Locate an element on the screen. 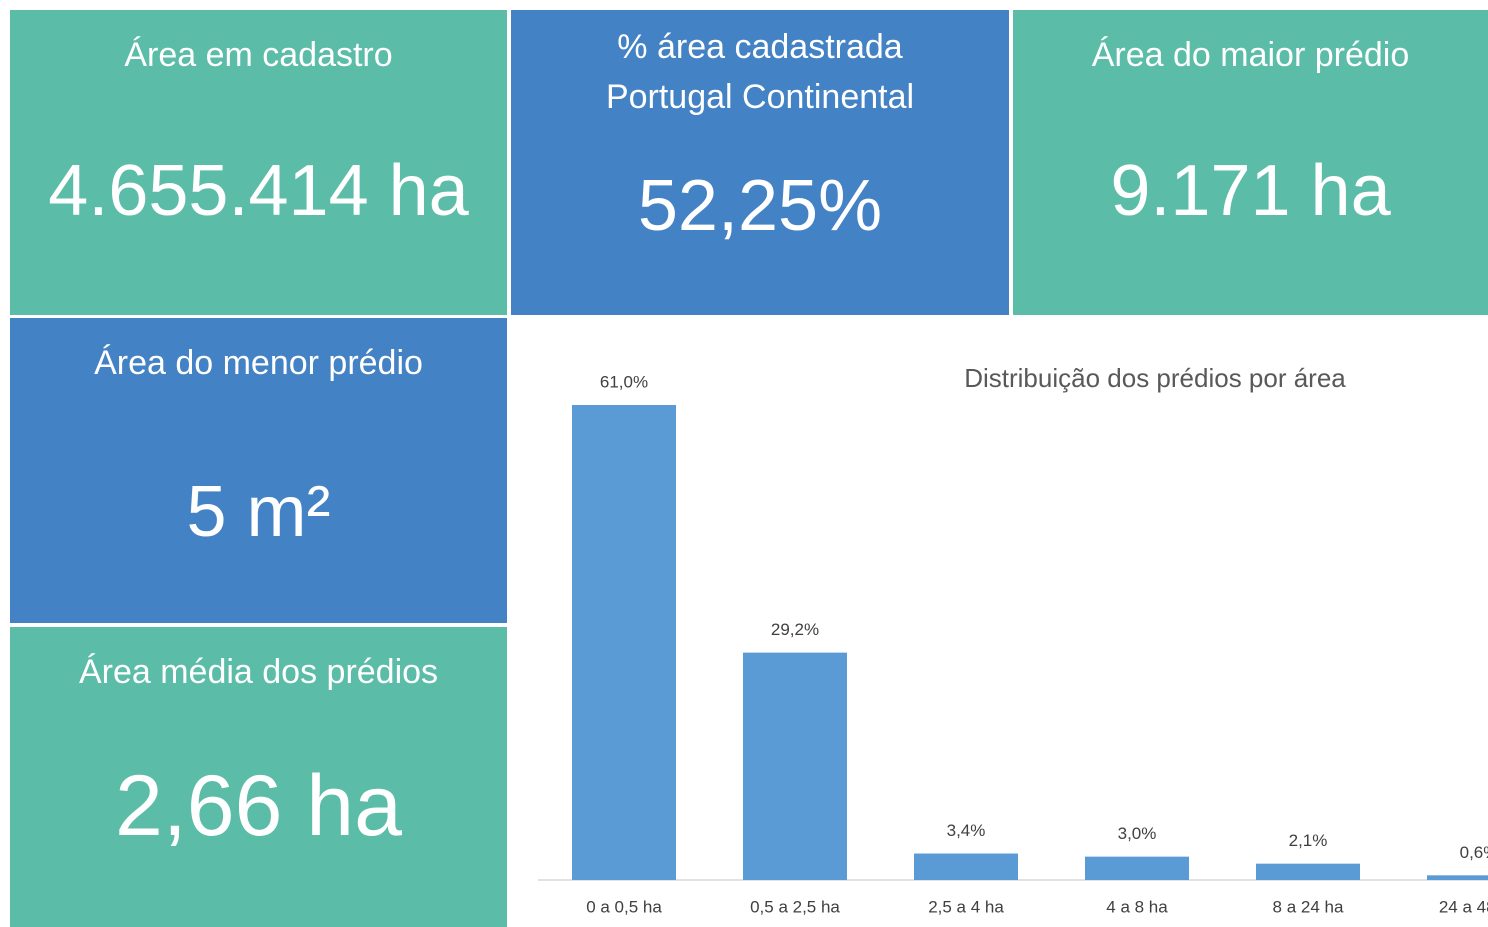 The image size is (1488, 927). x-tick-label: 8 a 24 ha is located at coordinates (1308, 906).